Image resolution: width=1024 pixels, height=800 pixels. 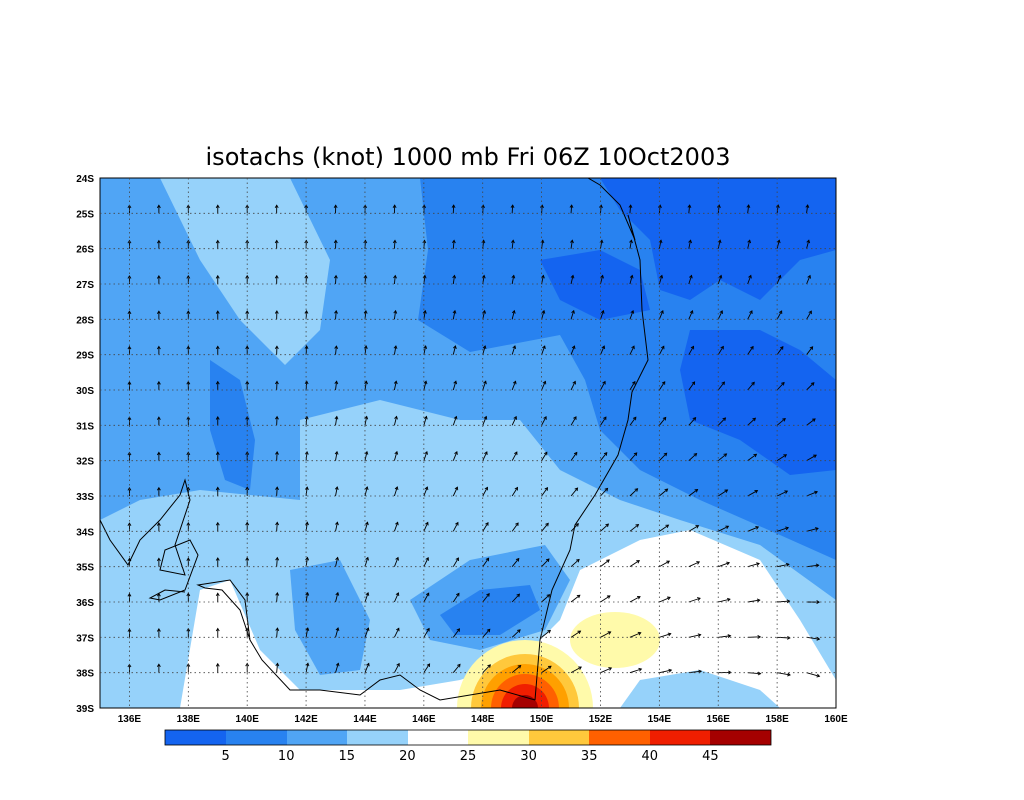 What do you see at coordinates (528, 756) in the screenshot?
I see `colorbar-label: 30` at bounding box center [528, 756].